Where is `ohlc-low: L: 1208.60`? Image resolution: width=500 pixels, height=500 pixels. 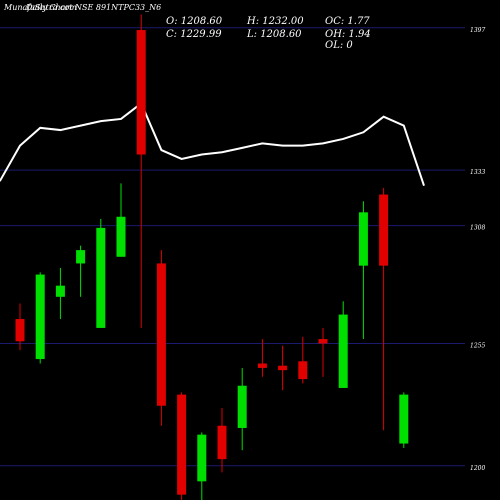 ohlc-low: L: 1208.60 is located at coordinates (274, 34).